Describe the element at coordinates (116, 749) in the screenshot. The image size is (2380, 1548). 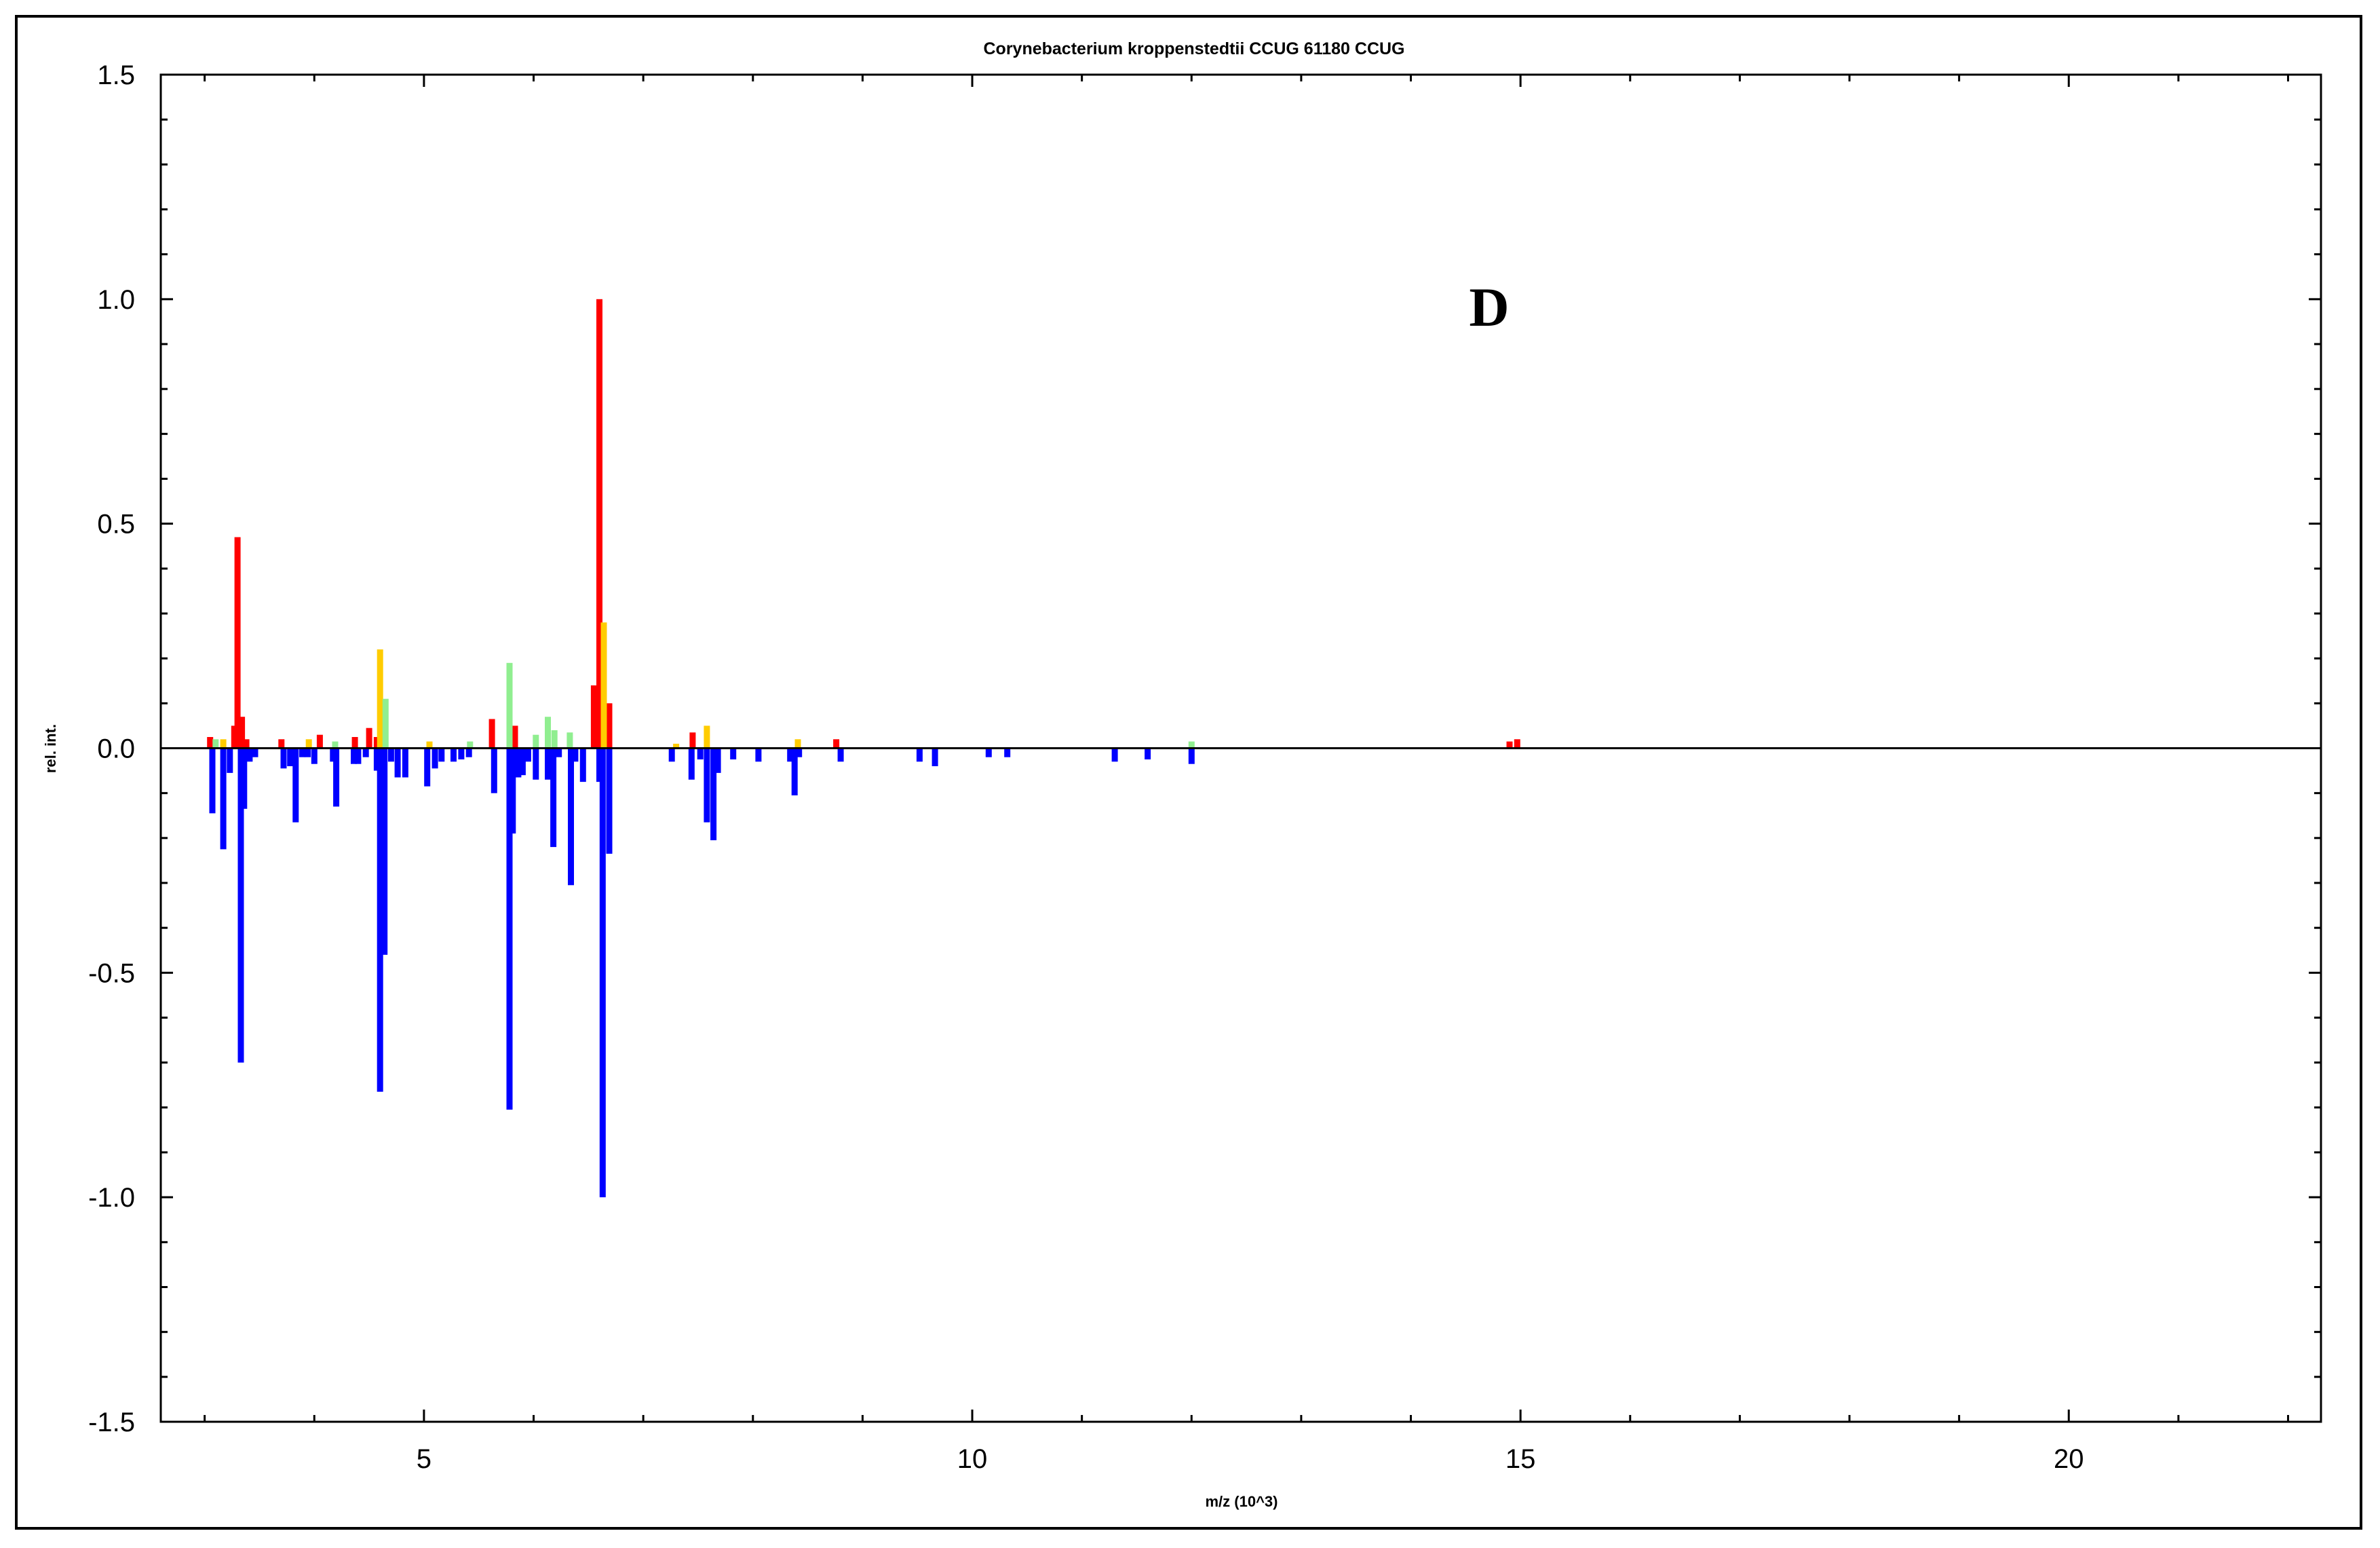
I see `y-tick-label: 0.0` at that location.